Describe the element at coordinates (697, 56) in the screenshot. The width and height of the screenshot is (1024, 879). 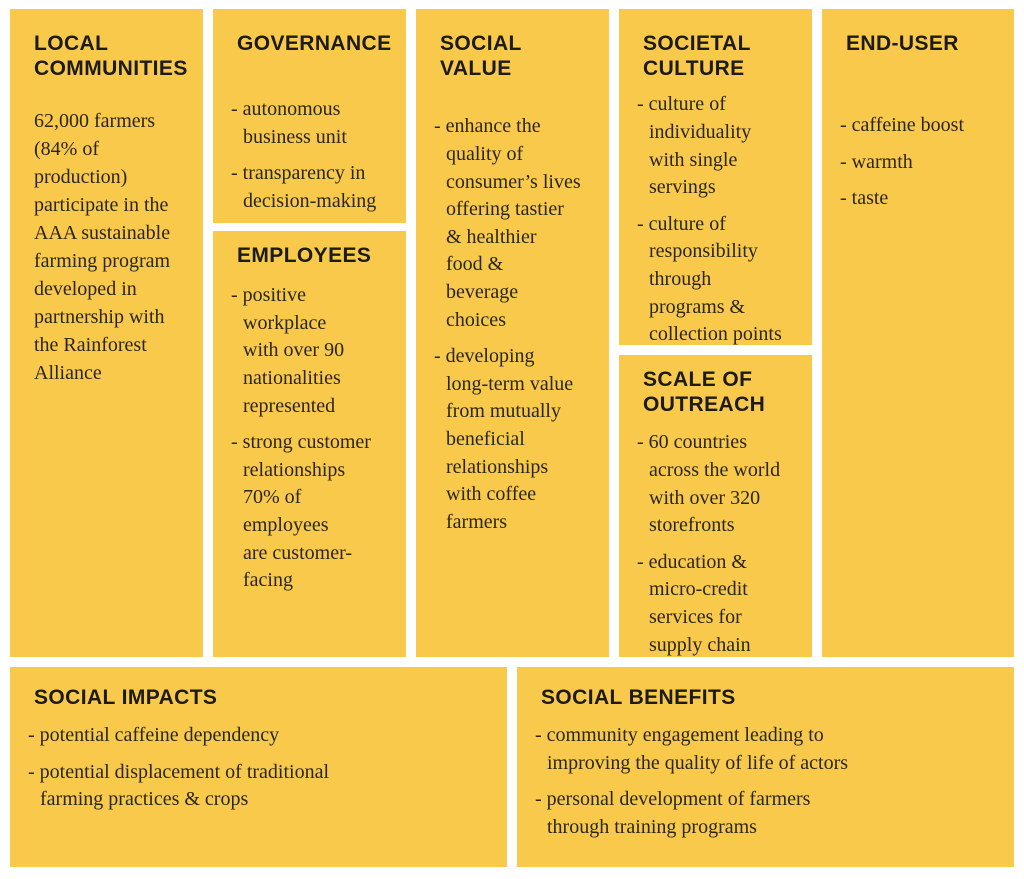
I see `panel-societal-culture-title: SOCIETAL CULTURE` at that location.